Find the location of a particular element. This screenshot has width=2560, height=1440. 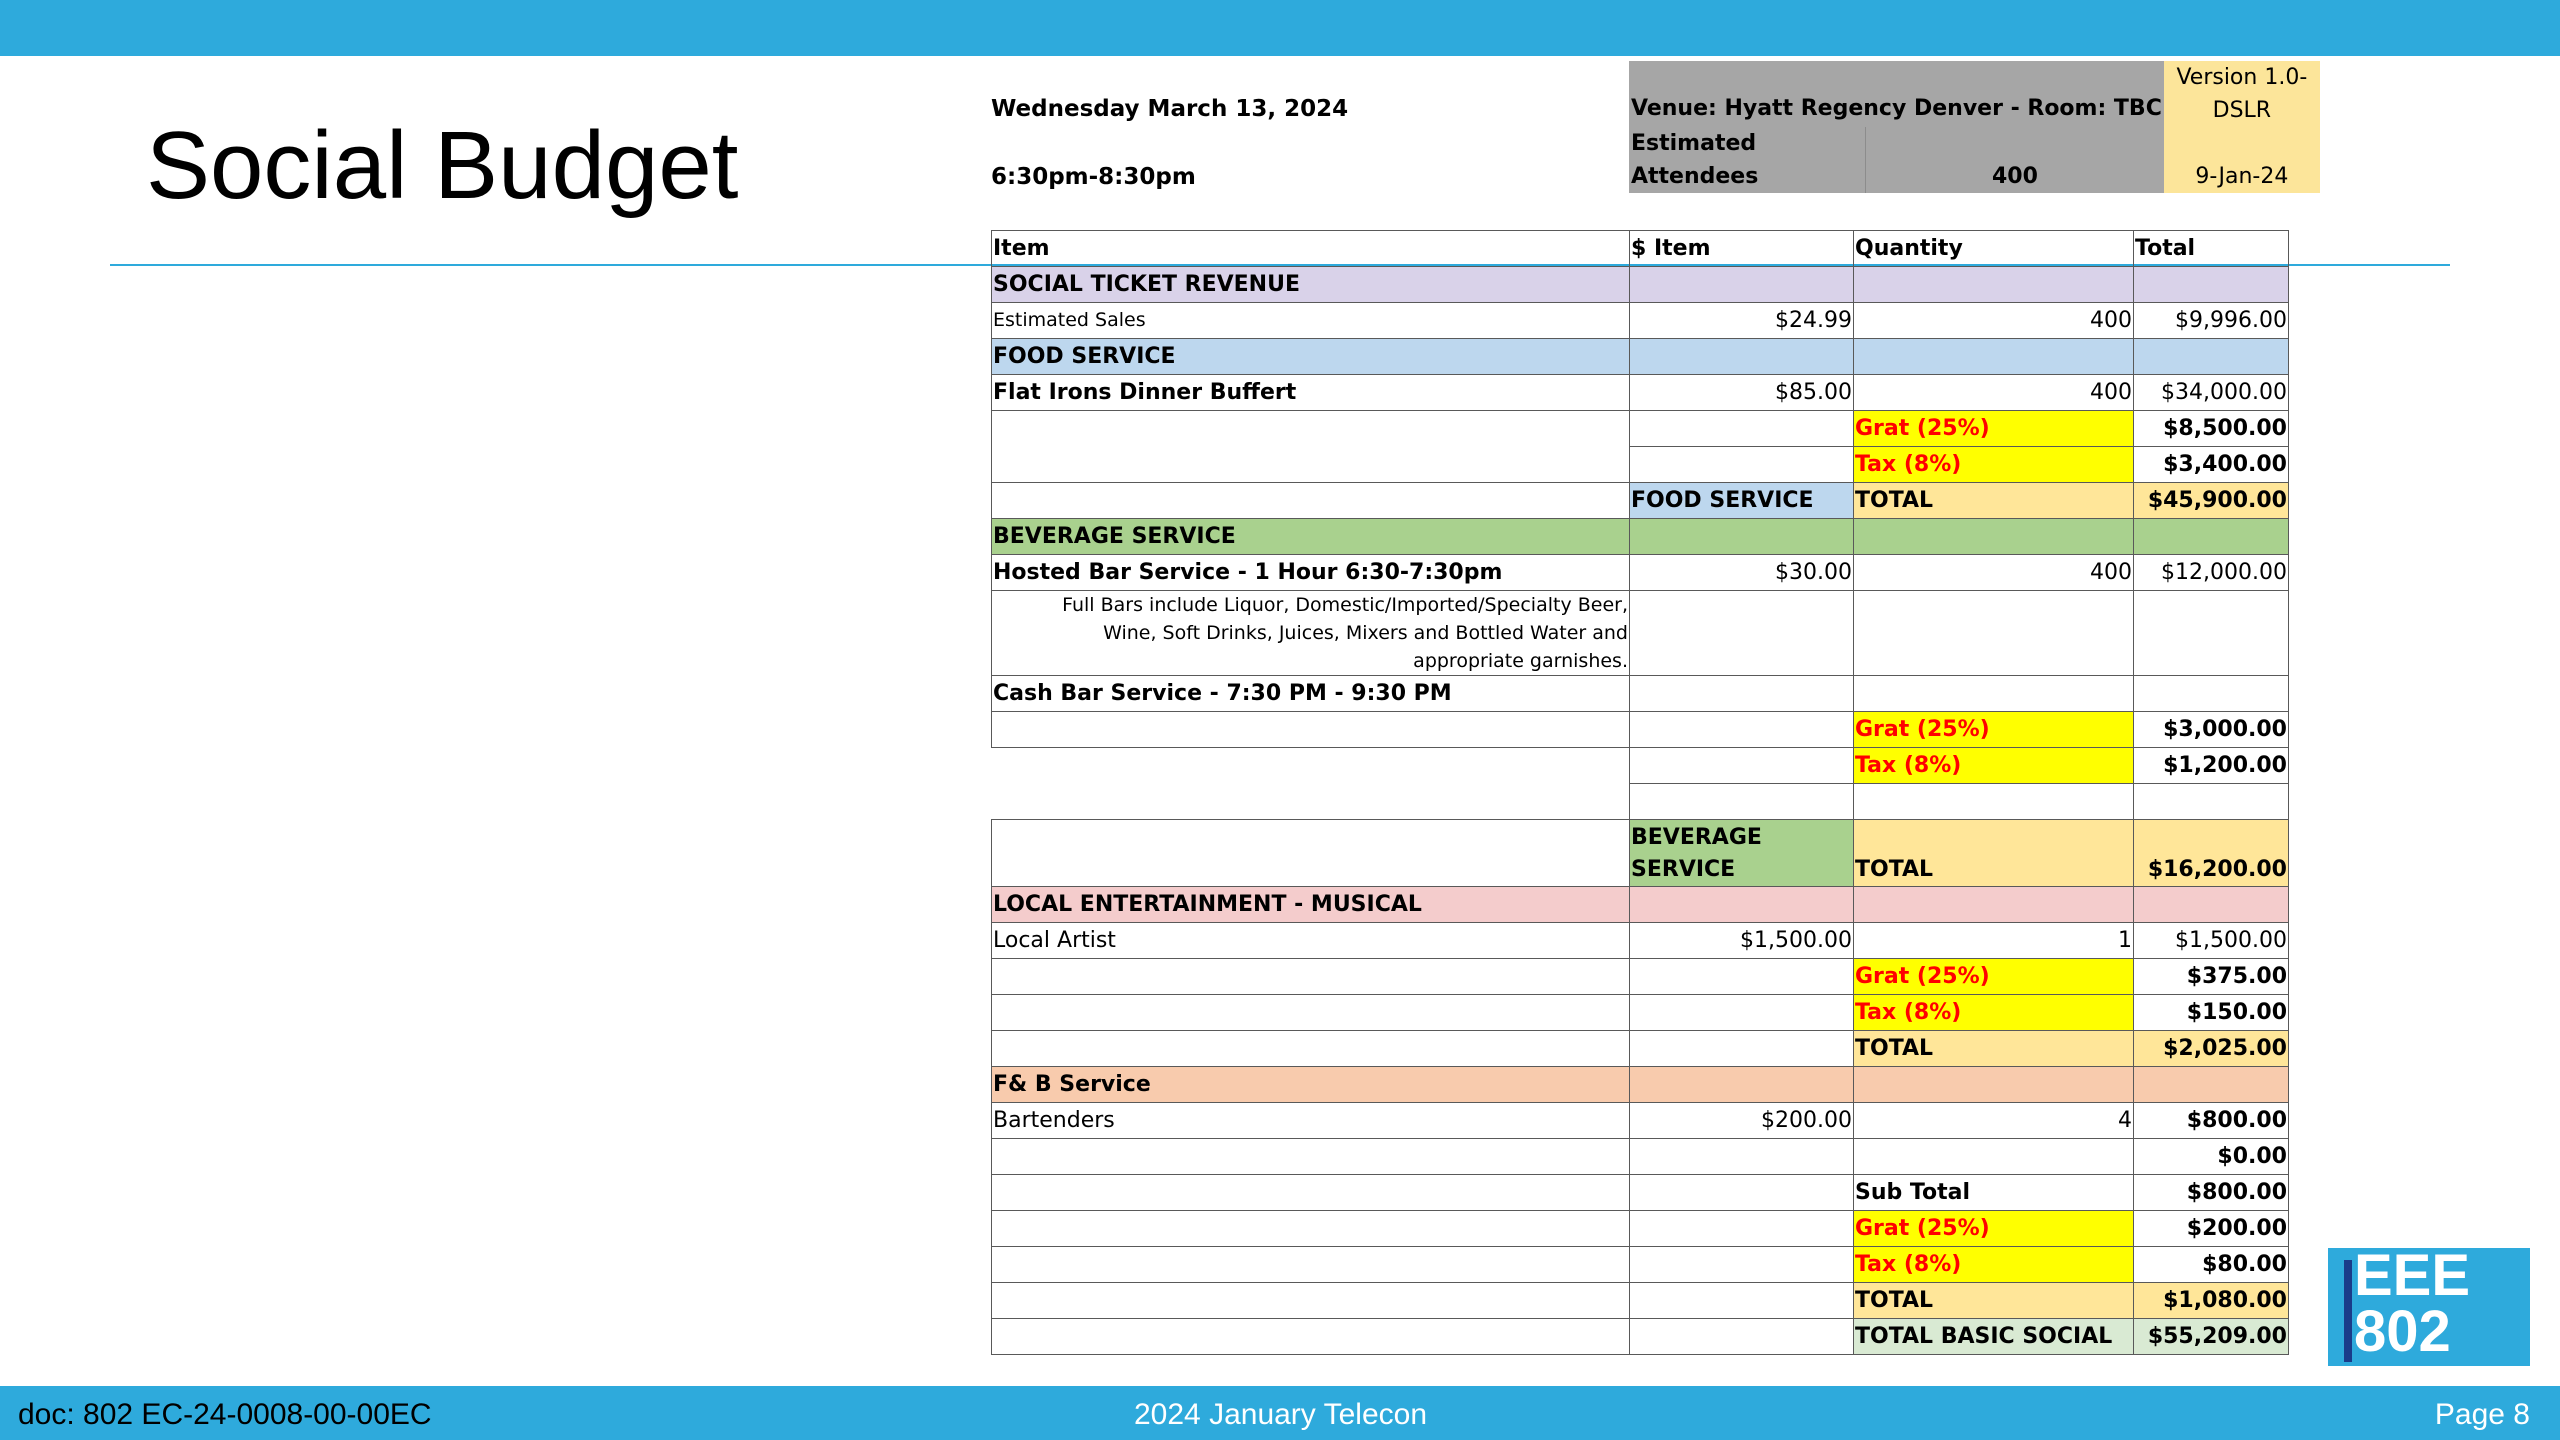

table-row: BEVERAGE SERVICE TOTAL $16,200.00 is located at coordinates (1640, 853).